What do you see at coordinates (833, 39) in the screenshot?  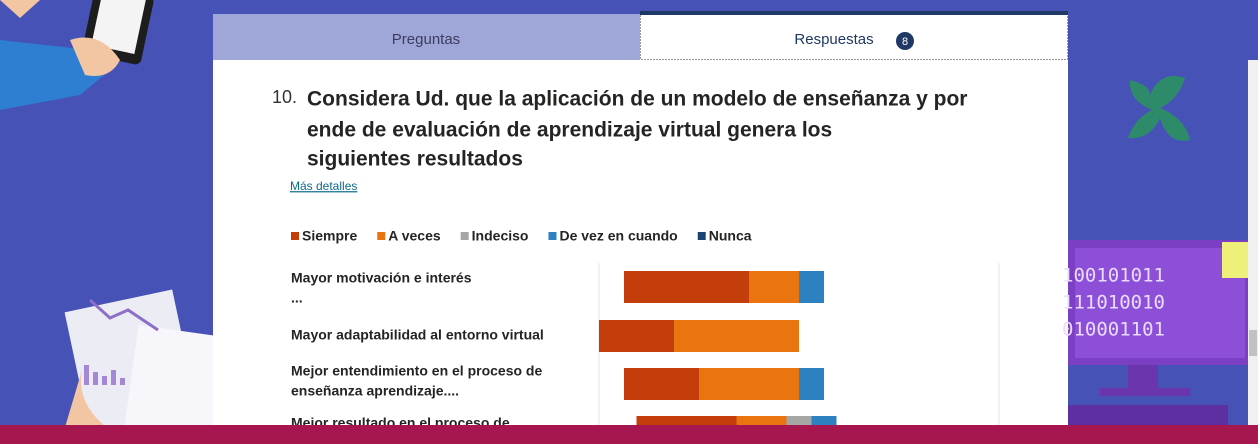 I see `tab-label: Respuestas` at bounding box center [833, 39].